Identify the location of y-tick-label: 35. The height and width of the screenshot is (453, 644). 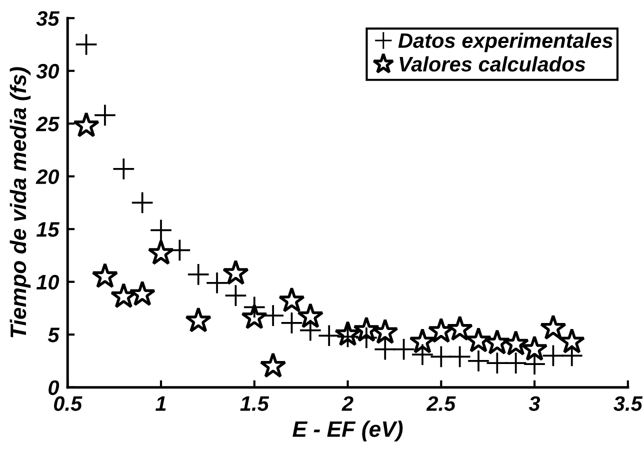
(48, 18).